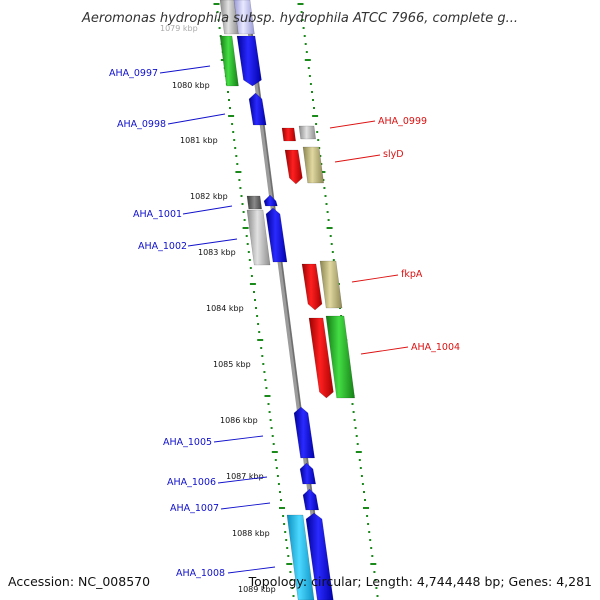  I want to click on feature-block-darkgray, so click(254, 202).